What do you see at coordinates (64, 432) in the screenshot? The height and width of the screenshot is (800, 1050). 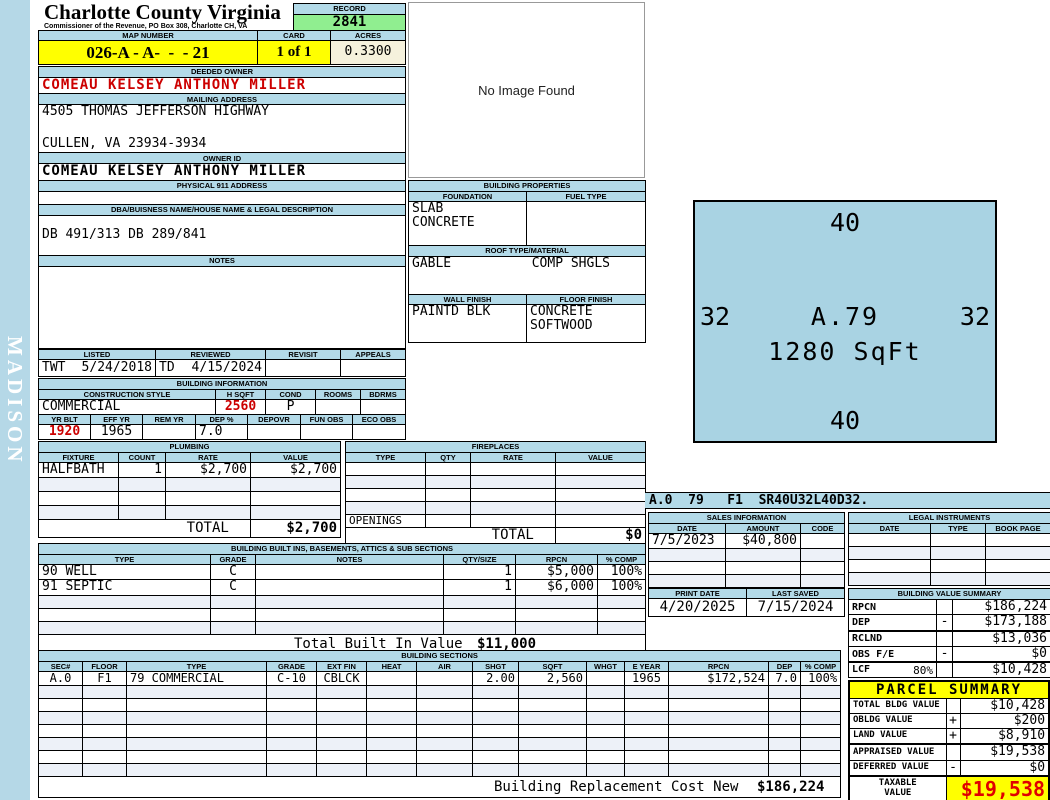 I see `year-built: 1920` at bounding box center [64, 432].